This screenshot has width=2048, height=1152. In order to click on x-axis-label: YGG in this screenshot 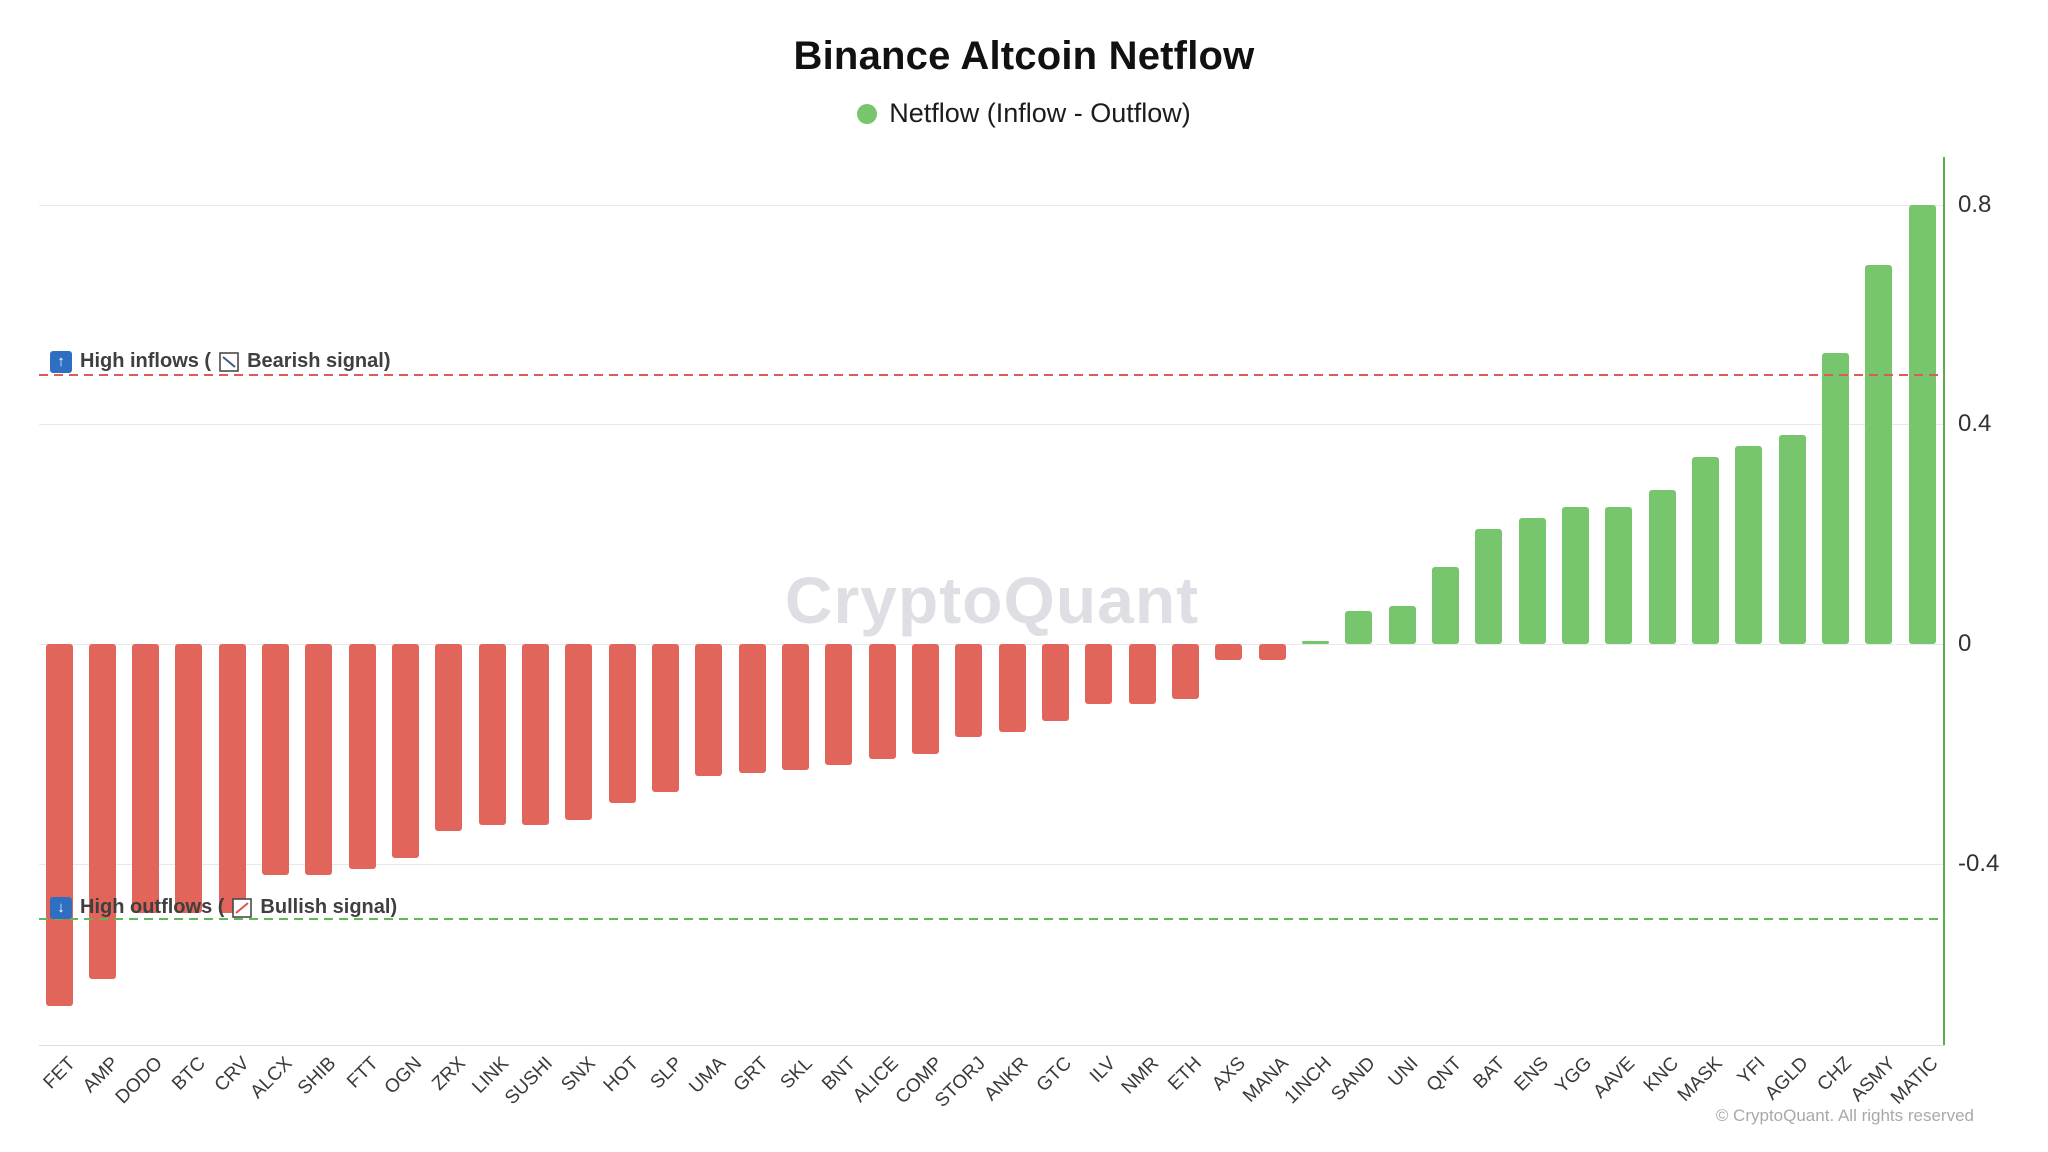, I will do `click(1574, 1075)`.